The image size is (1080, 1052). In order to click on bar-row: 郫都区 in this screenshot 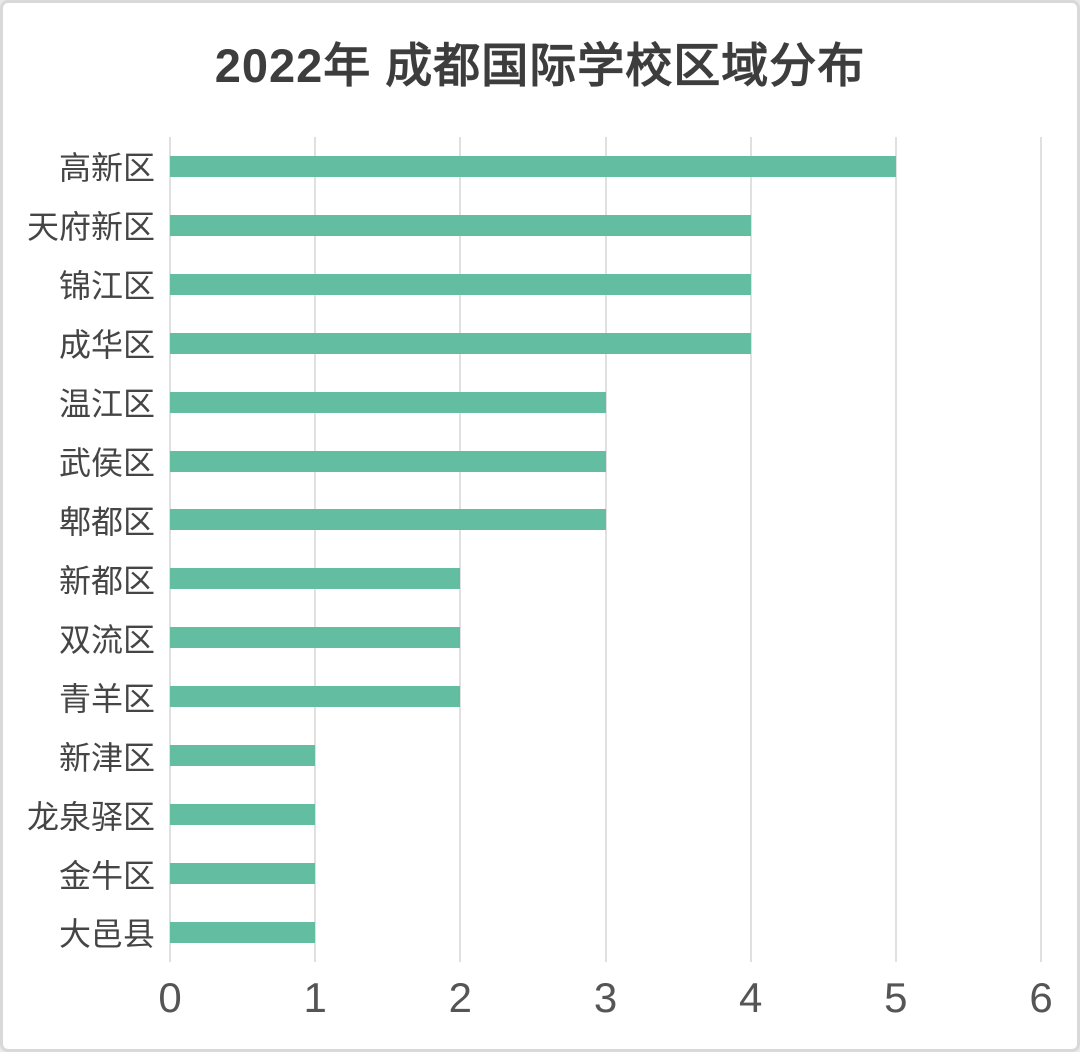, I will do `click(550, 520)`.